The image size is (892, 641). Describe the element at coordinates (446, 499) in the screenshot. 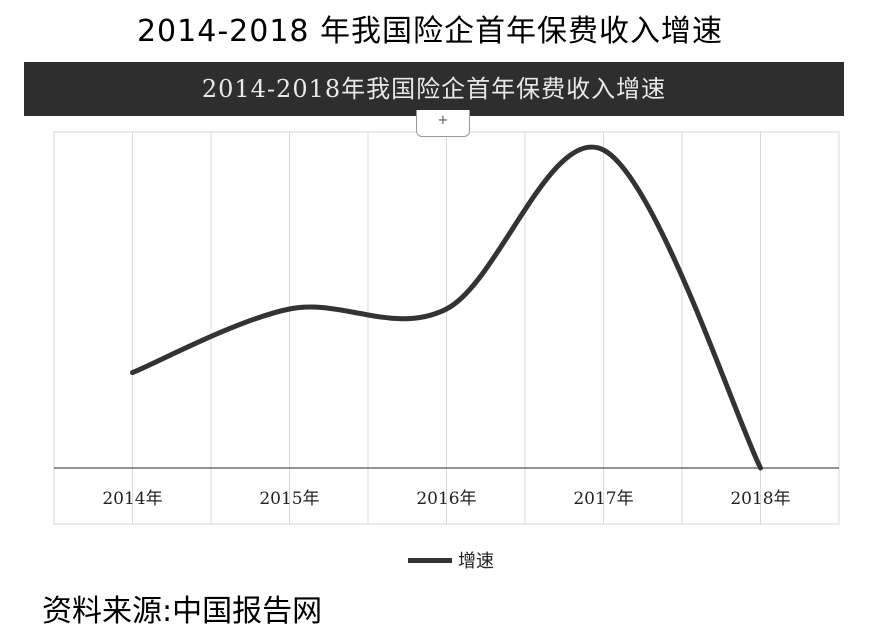

I see `x-tick-label: 2016年` at that location.